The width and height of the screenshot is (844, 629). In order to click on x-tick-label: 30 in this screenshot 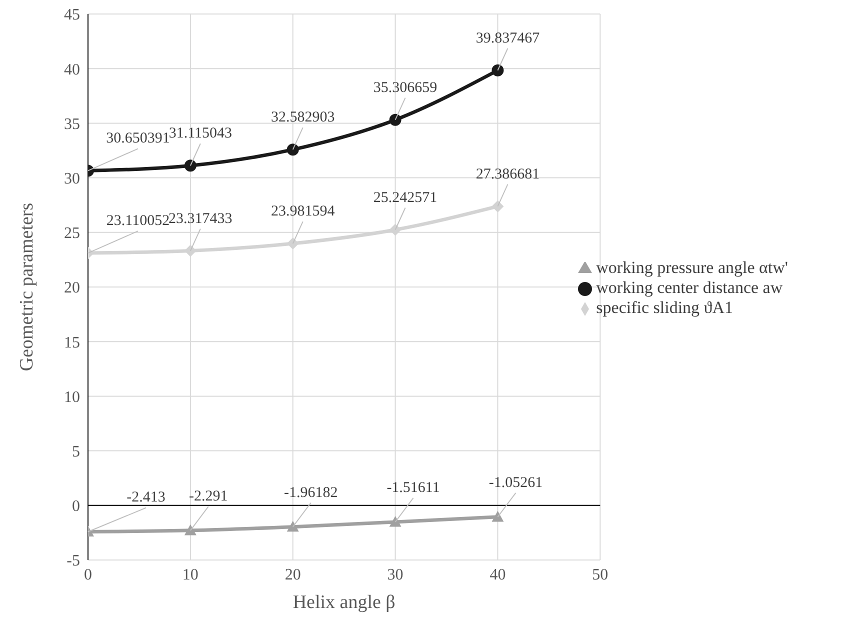, I will do `click(395, 575)`.